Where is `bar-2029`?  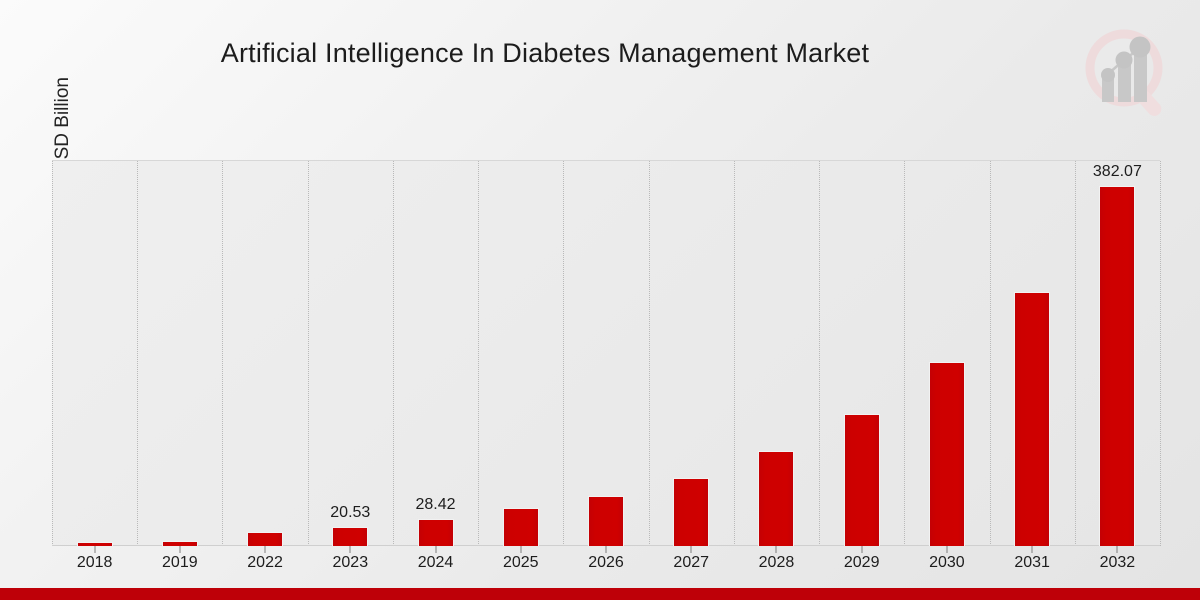 bar-2029 is located at coordinates (861, 480).